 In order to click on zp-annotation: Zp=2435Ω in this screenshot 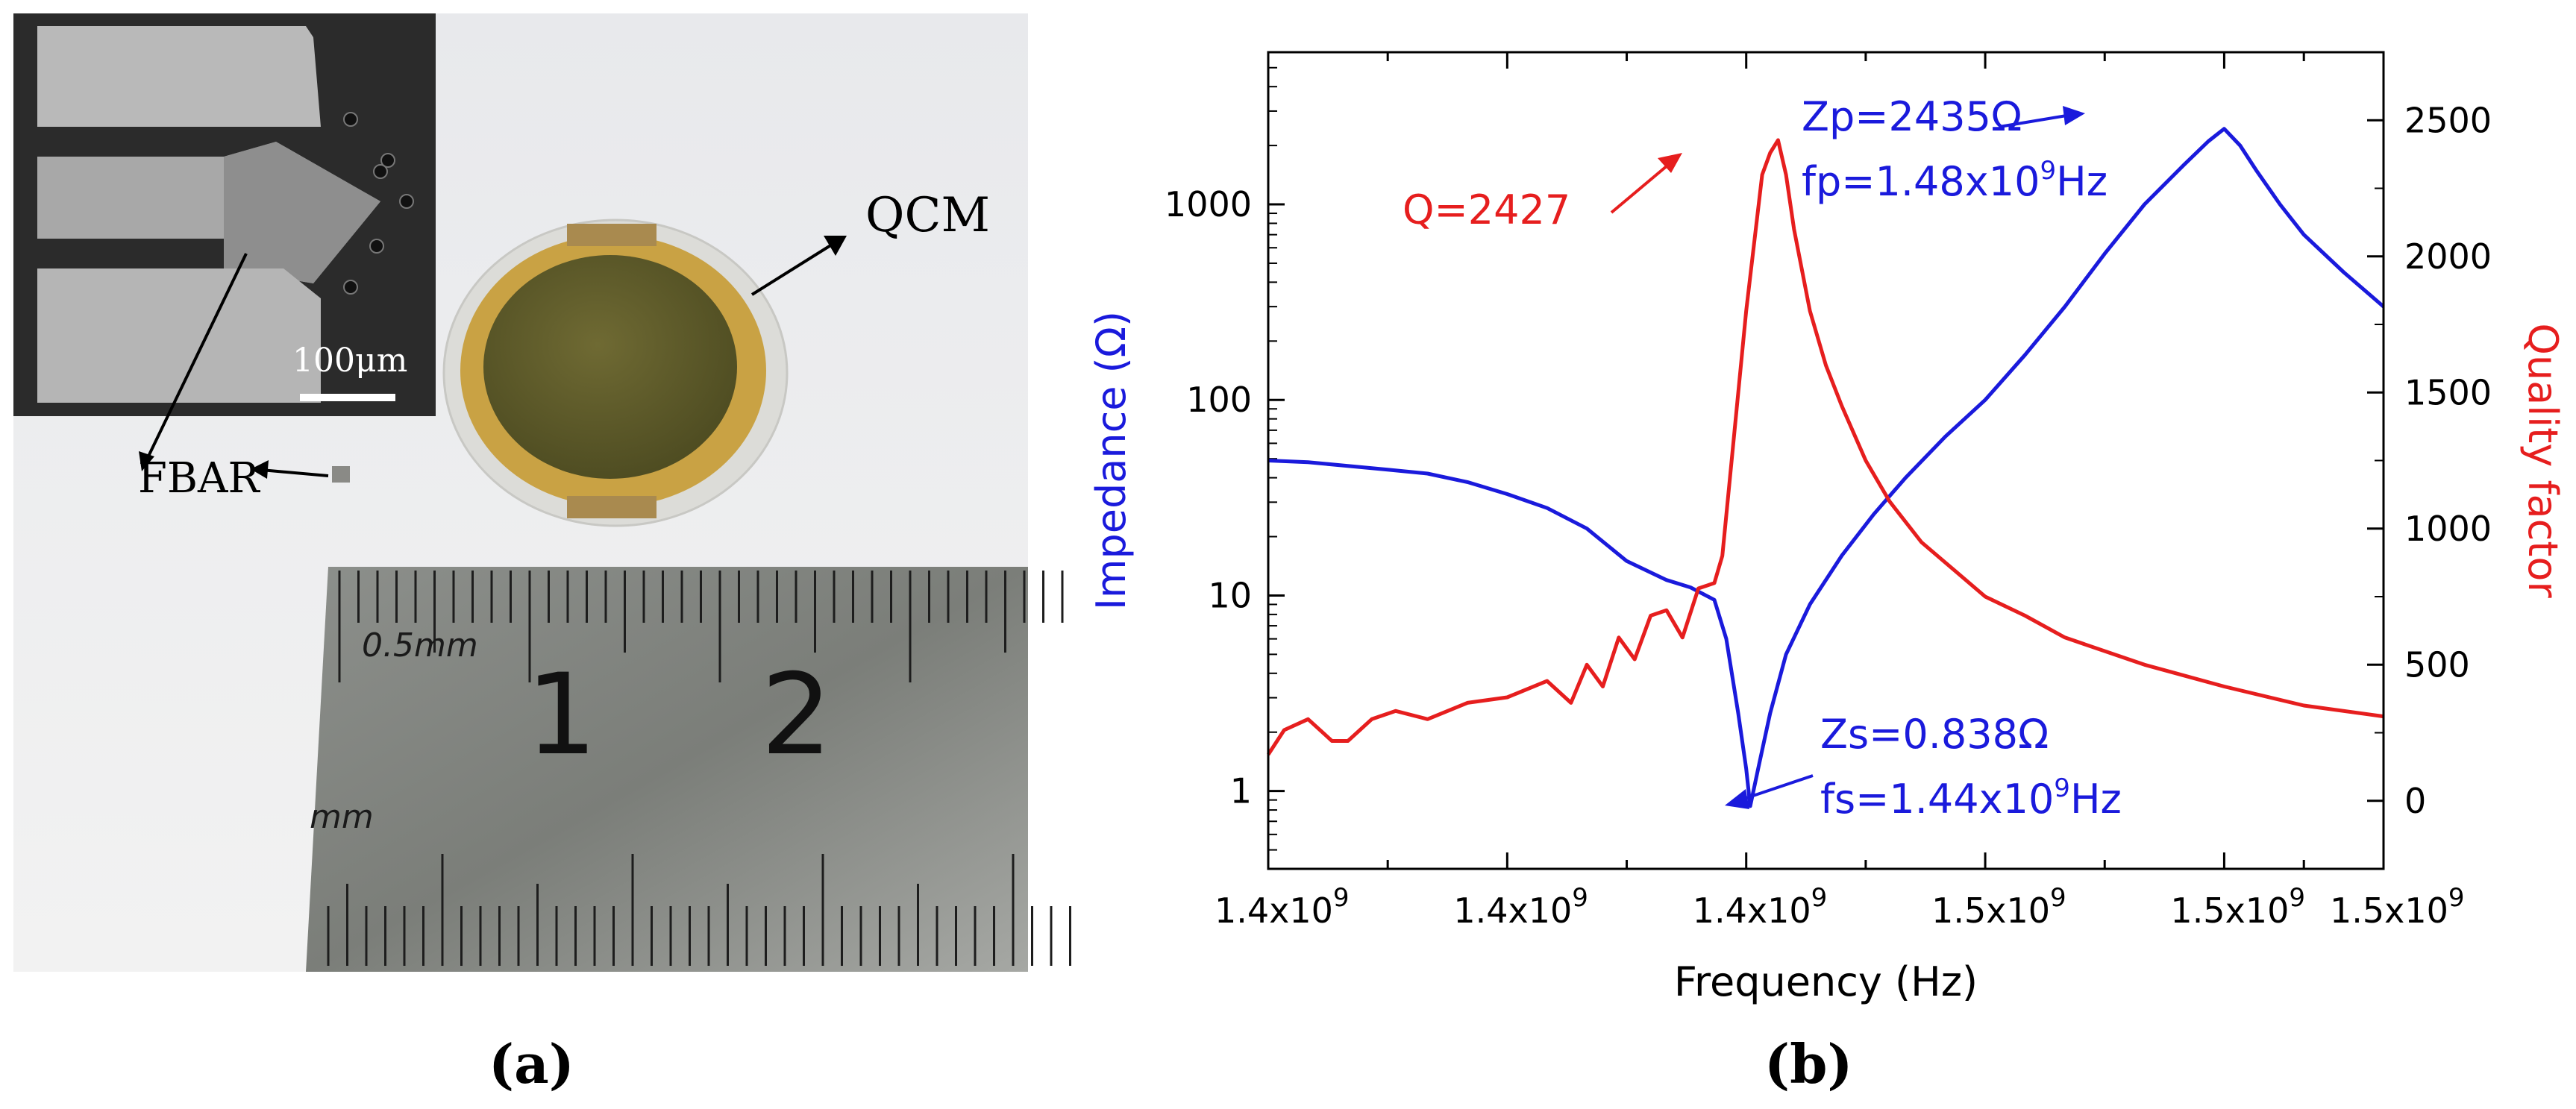, I will do `click(1912, 116)`.